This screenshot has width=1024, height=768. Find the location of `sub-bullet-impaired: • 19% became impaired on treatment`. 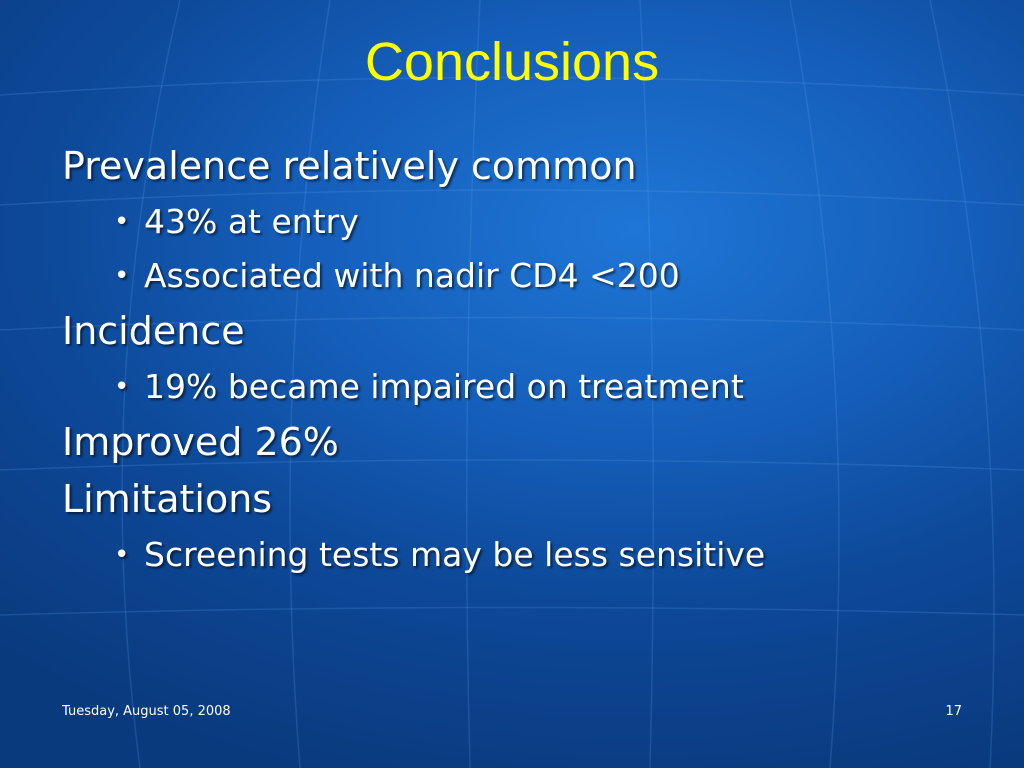

sub-bullet-impaired: • 19% became impaired on treatment is located at coordinates (548, 387).